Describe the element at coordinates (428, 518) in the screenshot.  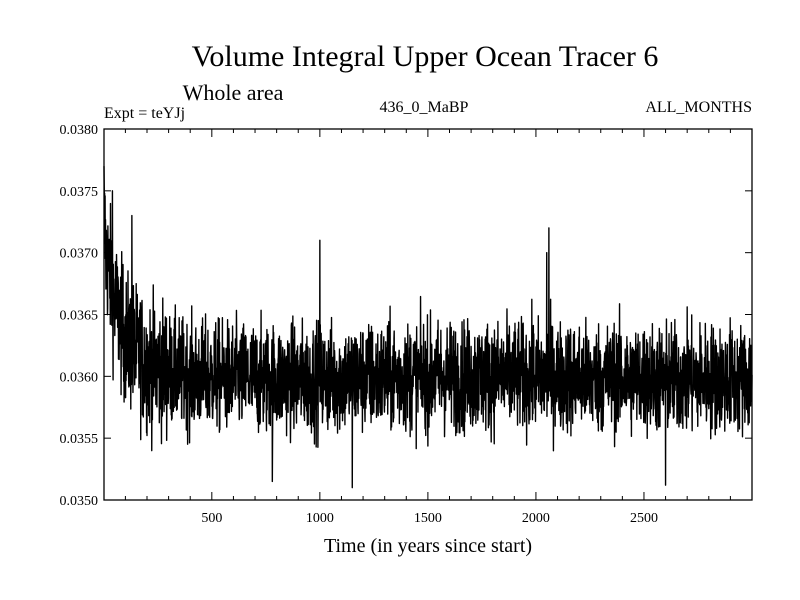
I see `x-tick-label: 1500` at that location.